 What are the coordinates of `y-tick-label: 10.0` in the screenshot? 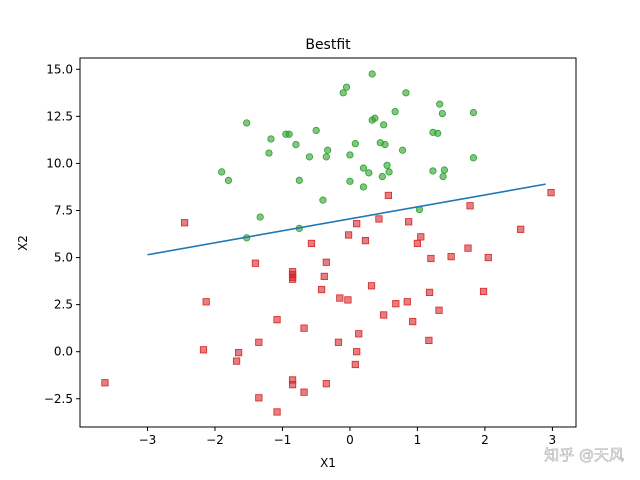 It's located at (59, 163).